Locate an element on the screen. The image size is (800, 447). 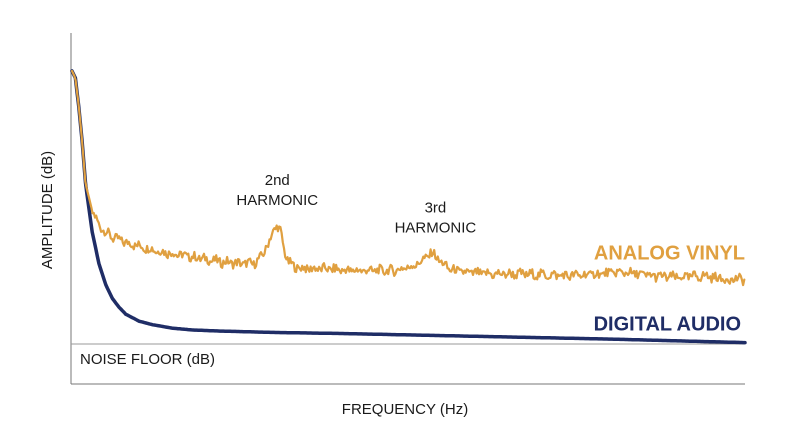
annotation-2nd-line2: HARMONIC is located at coordinates (277, 200).